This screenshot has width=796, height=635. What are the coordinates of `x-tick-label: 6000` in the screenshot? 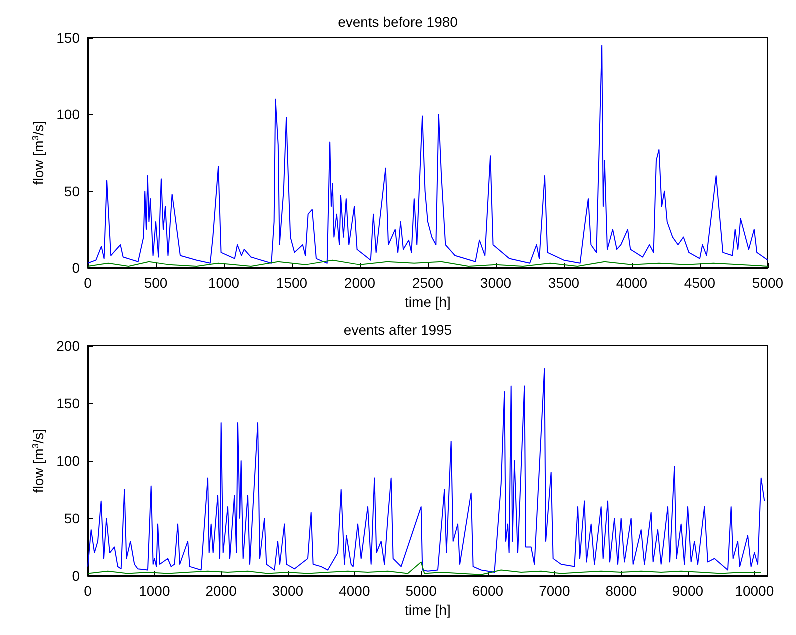 It's located at (488, 591).